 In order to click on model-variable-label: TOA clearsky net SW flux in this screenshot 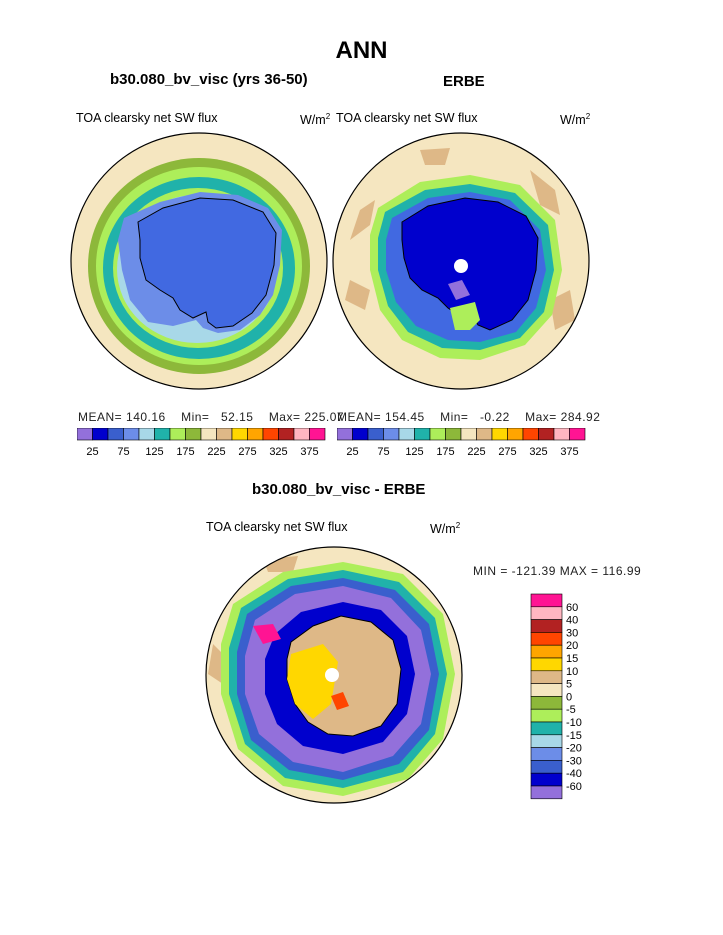, I will do `click(147, 118)`.